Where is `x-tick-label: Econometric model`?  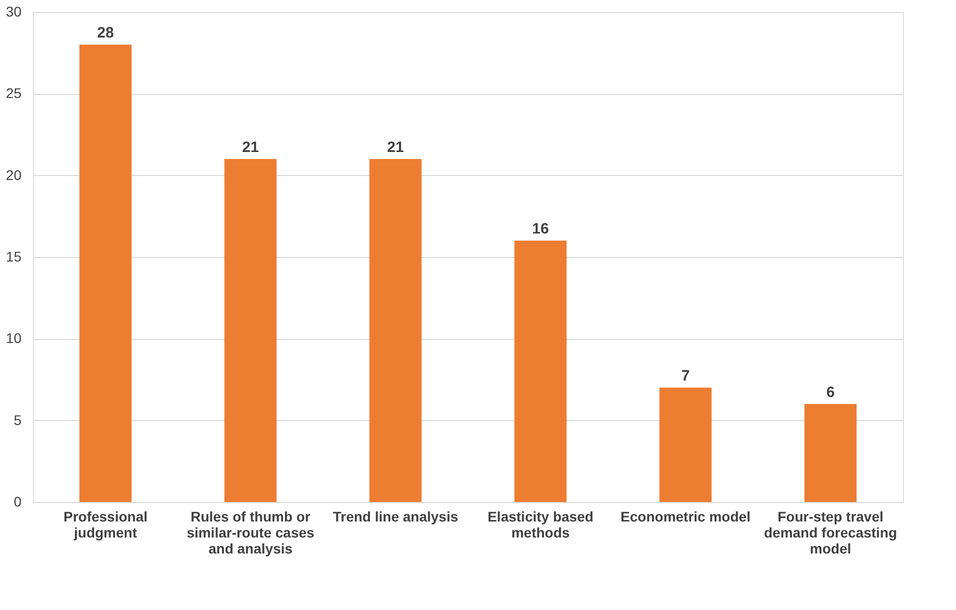 x-tick-label: Econometric model is located at coordinates (685, 516).